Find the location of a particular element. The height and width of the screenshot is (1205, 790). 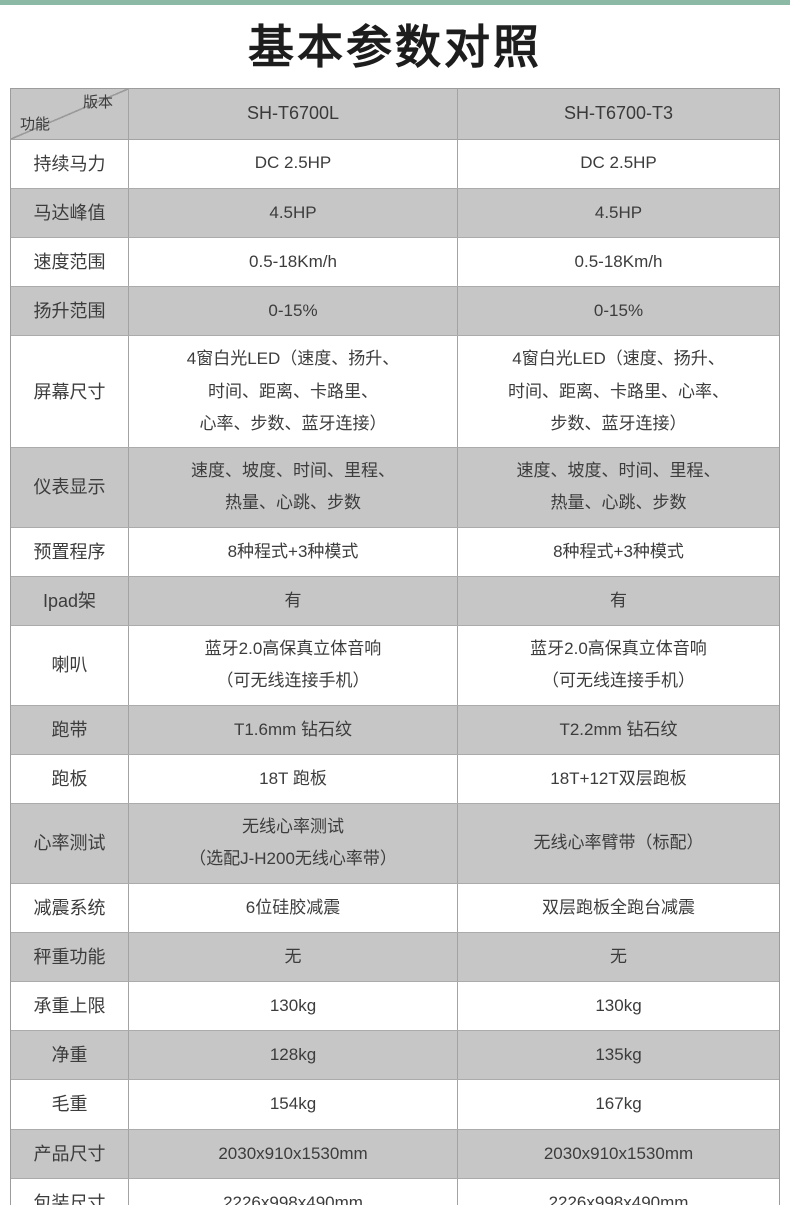

row-value-sh-t6700l: 无 is located at coordinates (293, 957).